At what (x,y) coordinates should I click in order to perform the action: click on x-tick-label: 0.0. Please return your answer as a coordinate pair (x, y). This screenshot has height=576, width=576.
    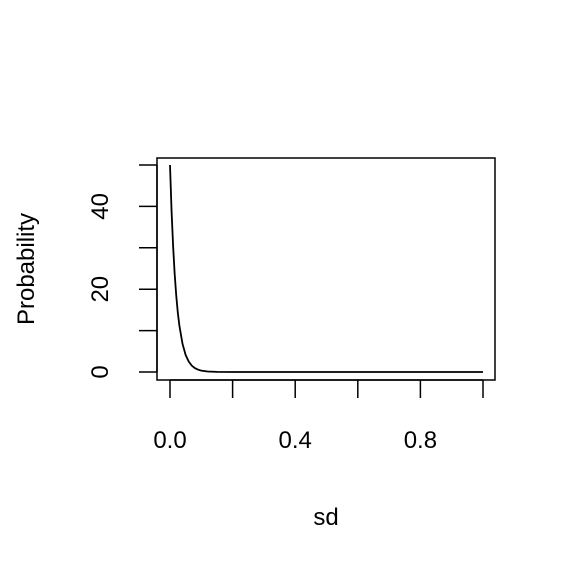
    Looking at the image, I should click on (169, 440).